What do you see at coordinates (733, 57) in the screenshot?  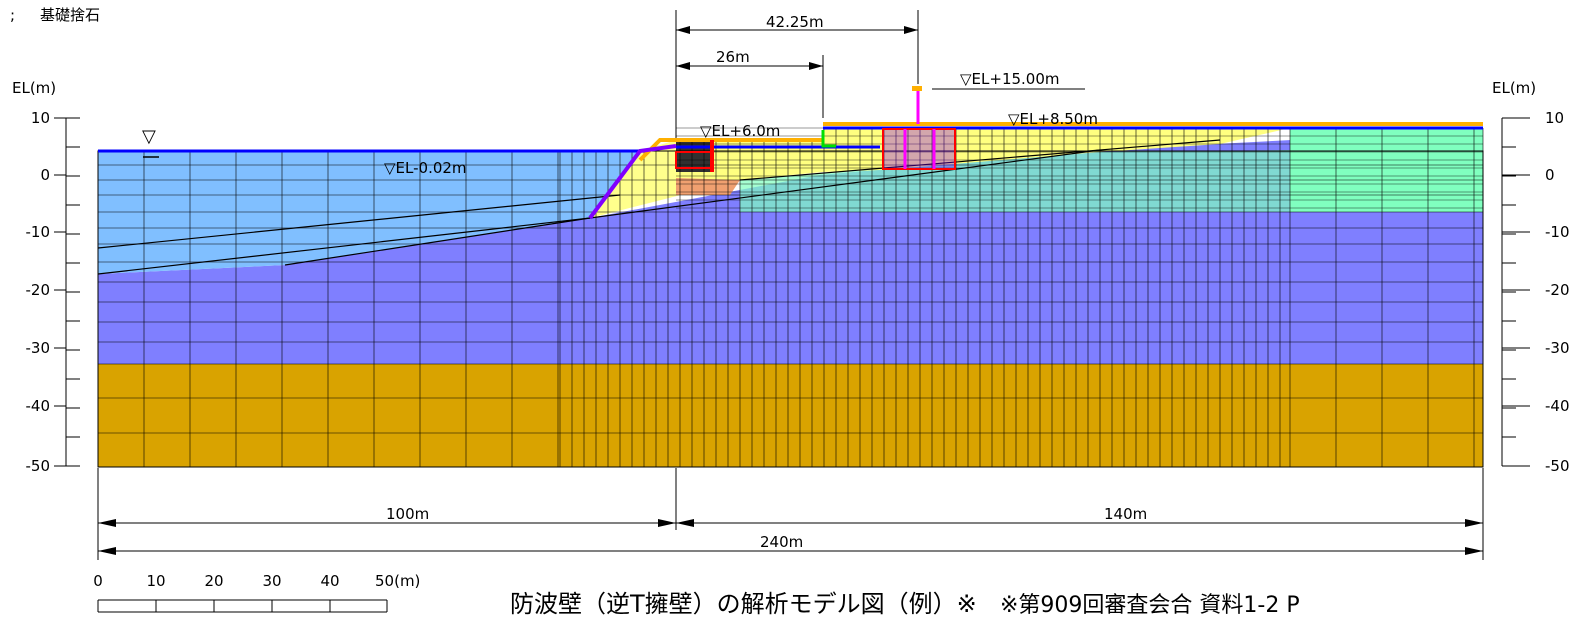 I see `top-short-dimension: 26m` at bounding box center [733, 57].